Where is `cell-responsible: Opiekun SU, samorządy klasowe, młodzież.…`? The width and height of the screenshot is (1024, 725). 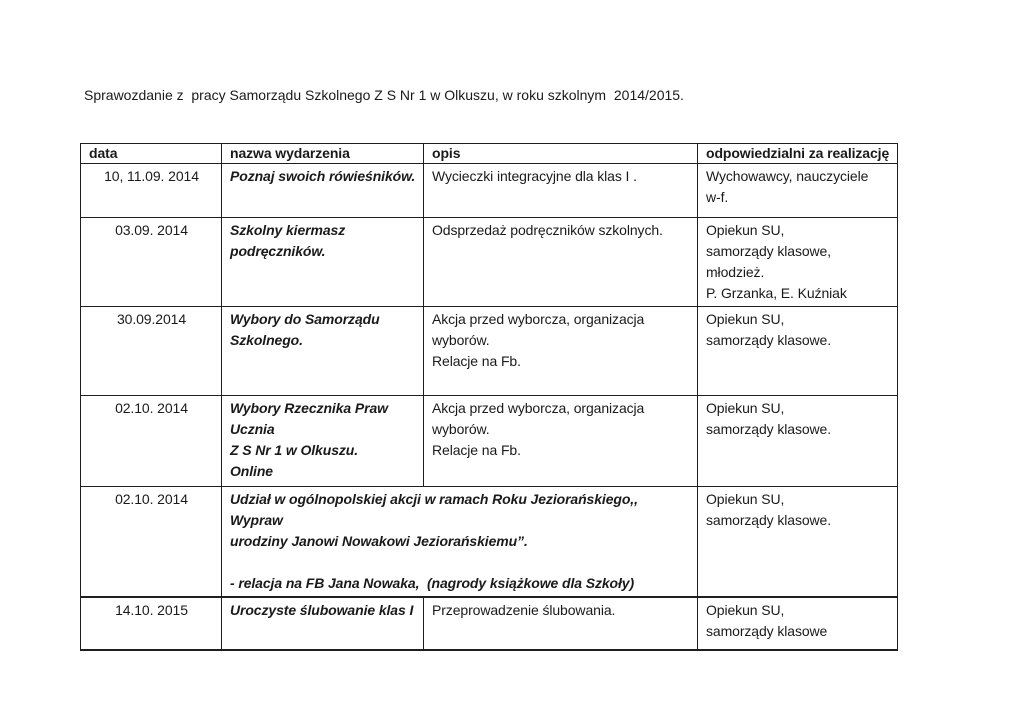
cell-responsible: Opiekun SU, samorządy klasowe, młodzież.… is located at coordinates (797, 262).